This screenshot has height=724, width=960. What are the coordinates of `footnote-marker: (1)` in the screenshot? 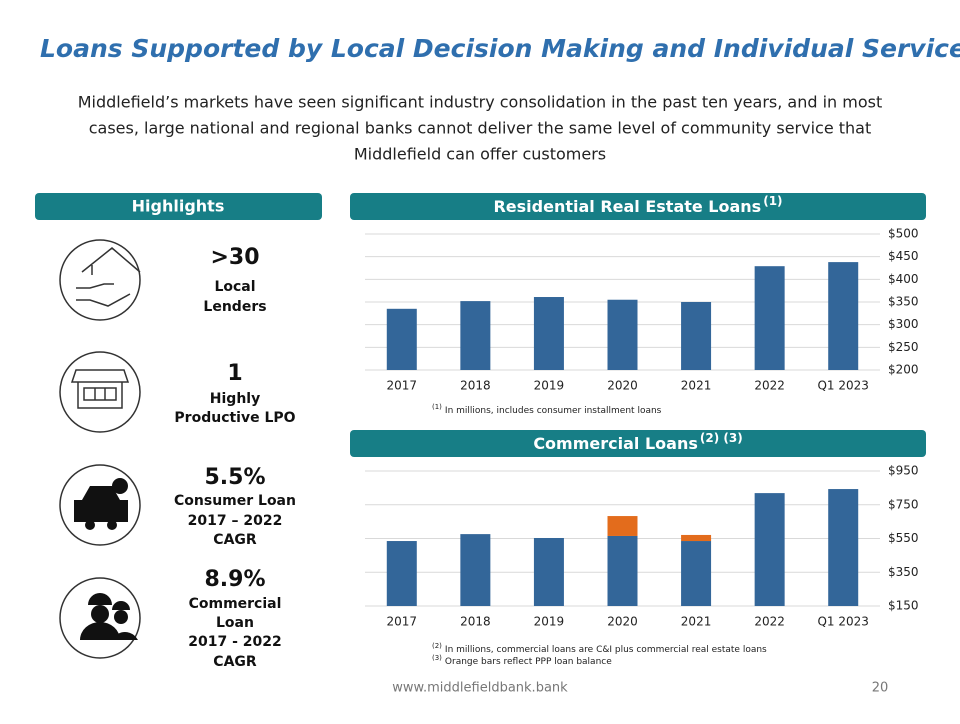 It's located at (437, 407).